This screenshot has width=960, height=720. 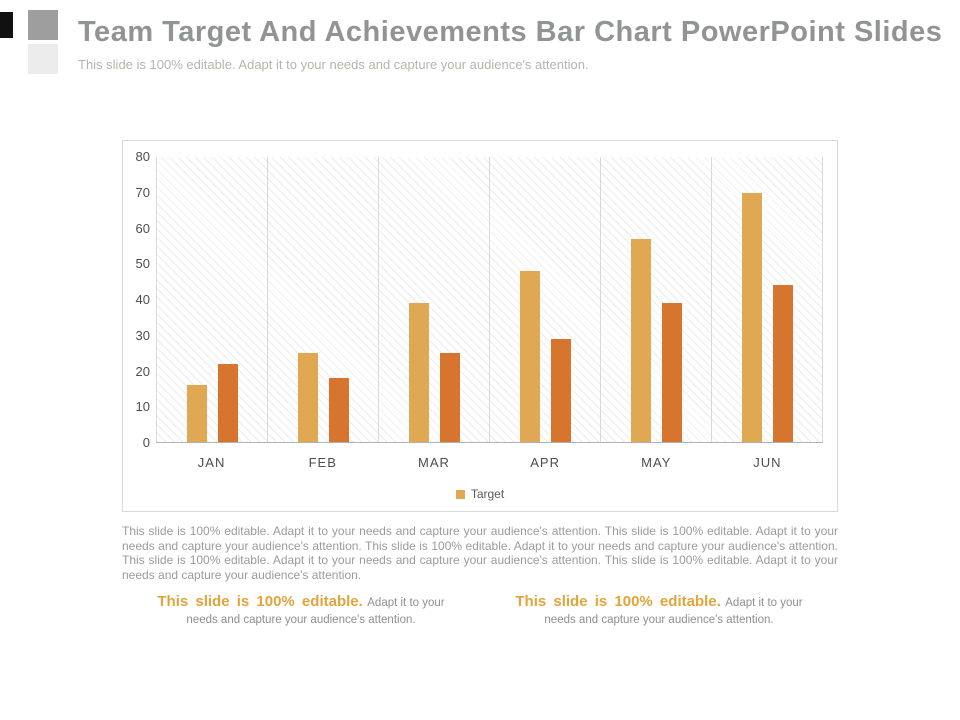 I want to click on y-axis-tick: 80, so click(x=142, y=156).